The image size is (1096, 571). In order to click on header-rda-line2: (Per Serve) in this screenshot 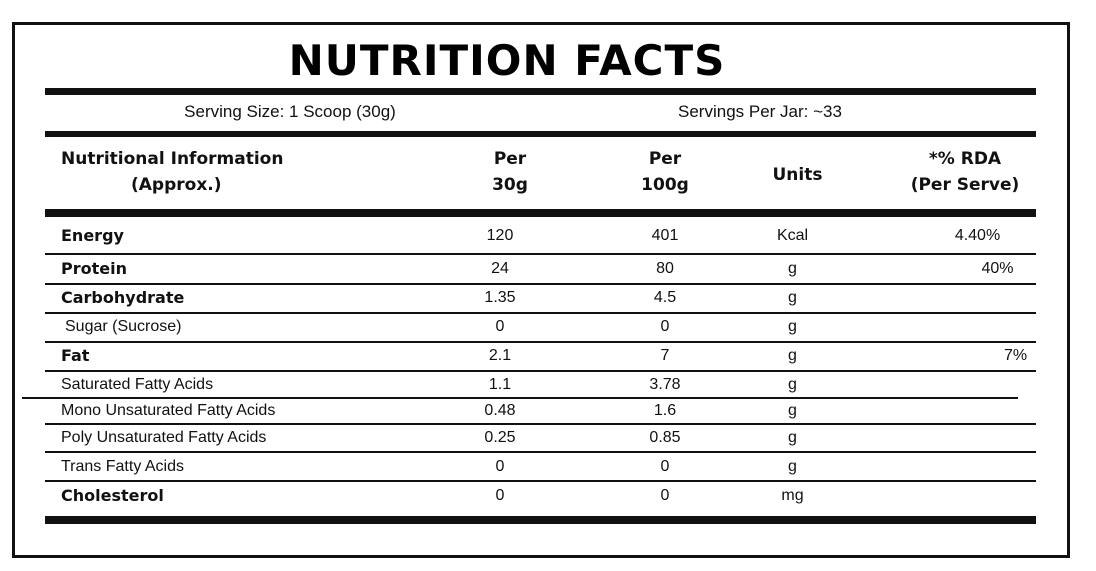, I will do `click(965, 185)`.